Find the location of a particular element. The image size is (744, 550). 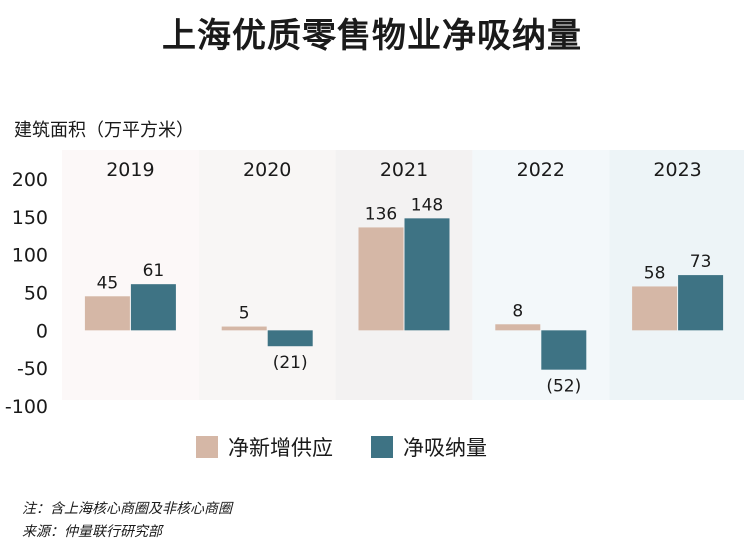

y-axis-unit-label: 建筑面积（万平方米） is located at coordinates (104, 130).